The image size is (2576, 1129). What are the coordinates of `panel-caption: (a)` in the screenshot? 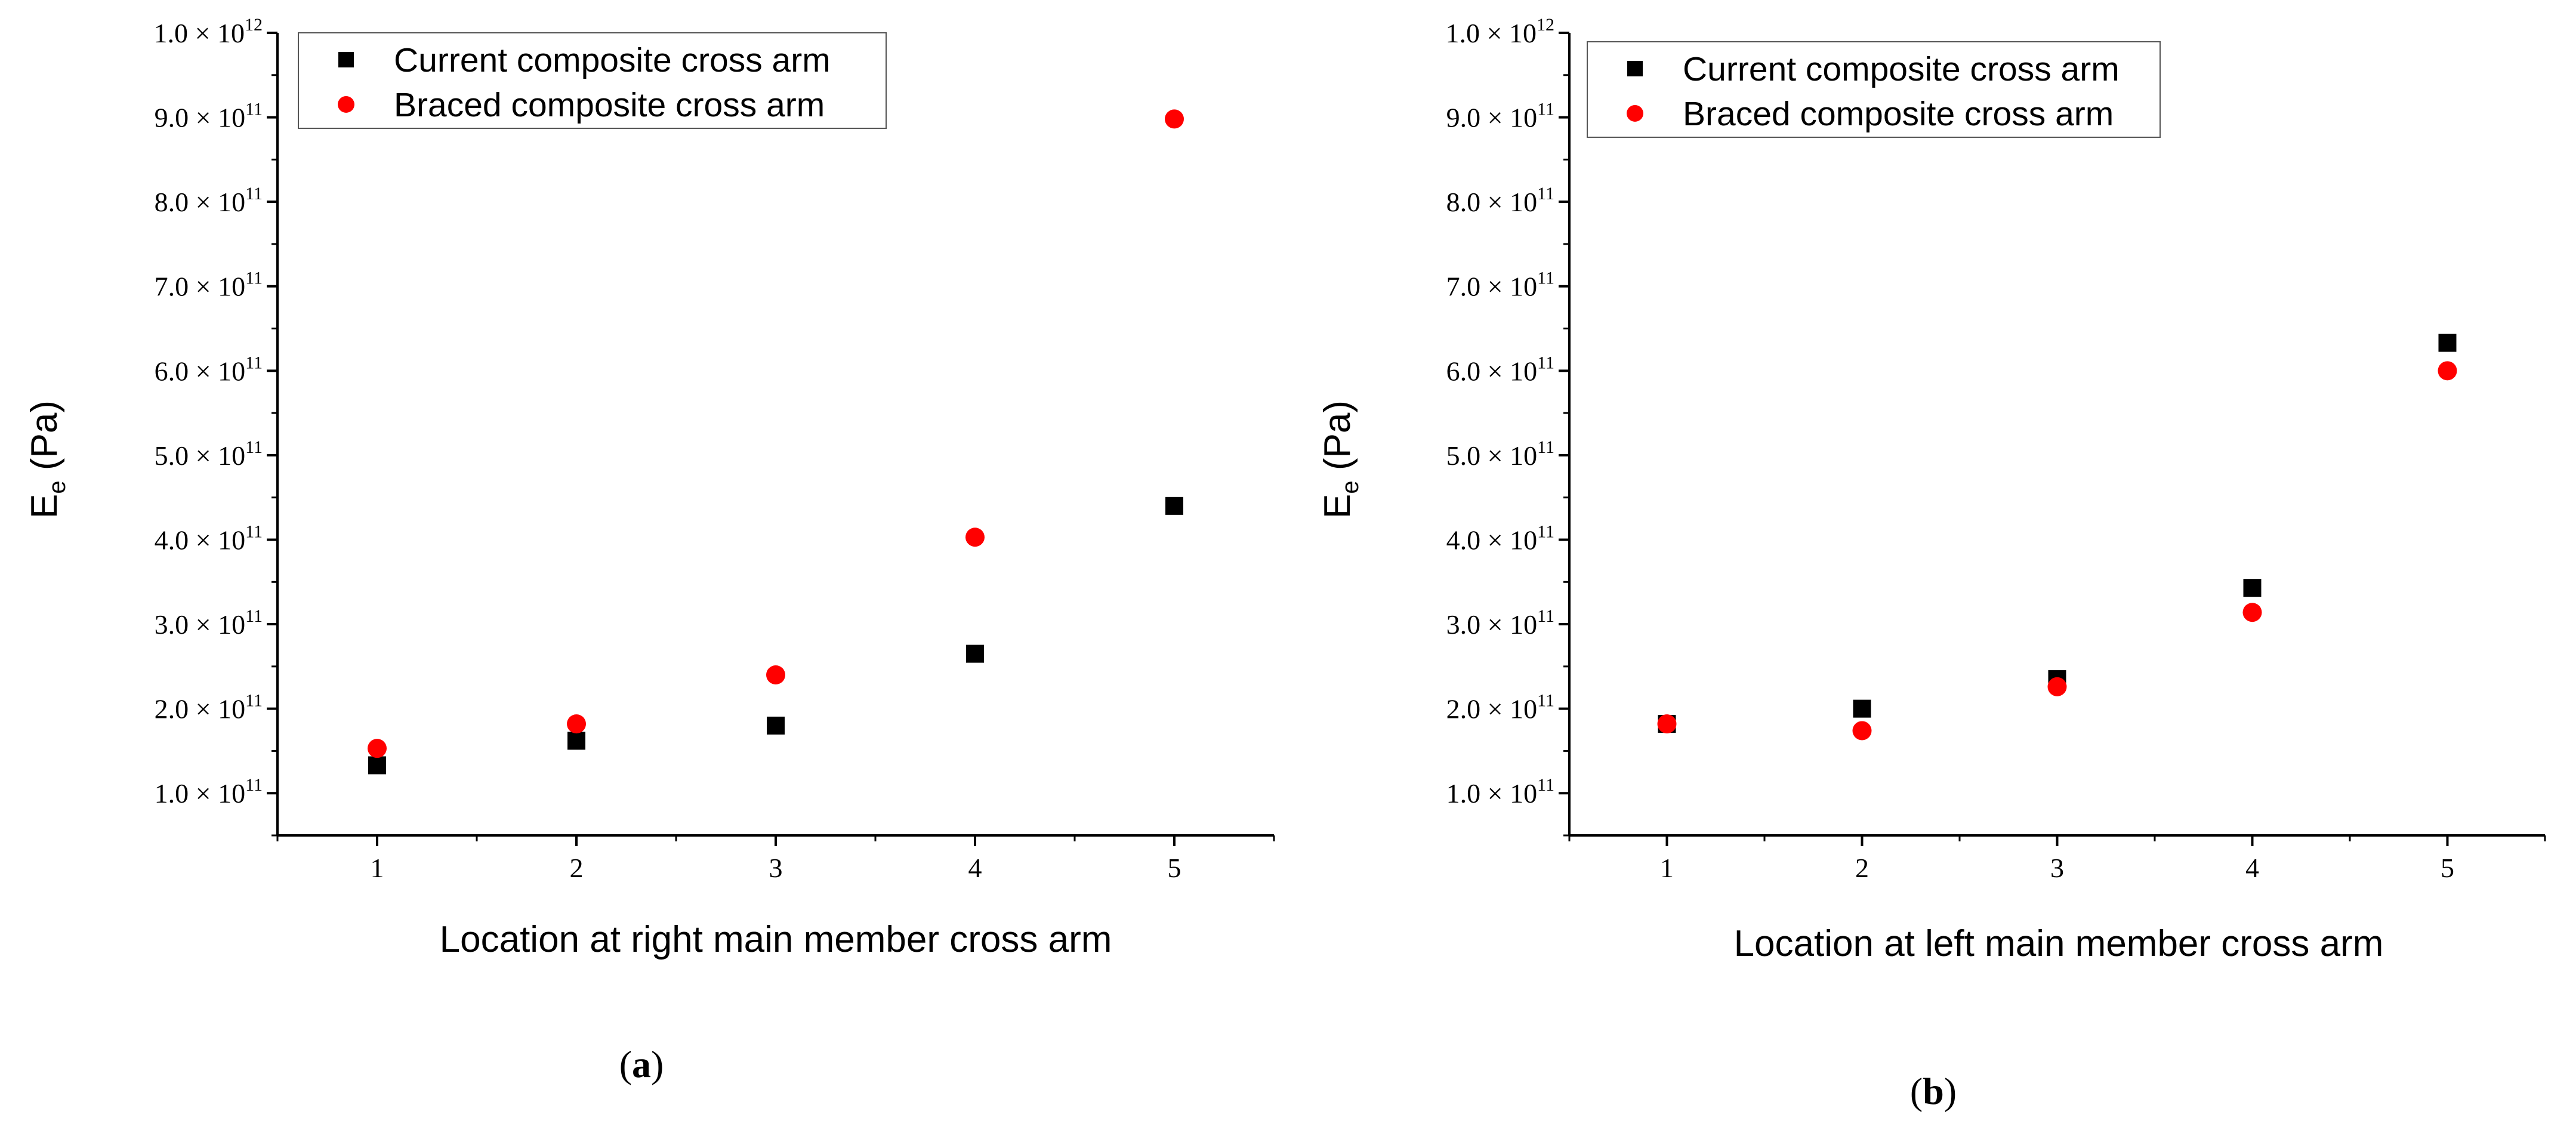 It's located at (642, 1064).